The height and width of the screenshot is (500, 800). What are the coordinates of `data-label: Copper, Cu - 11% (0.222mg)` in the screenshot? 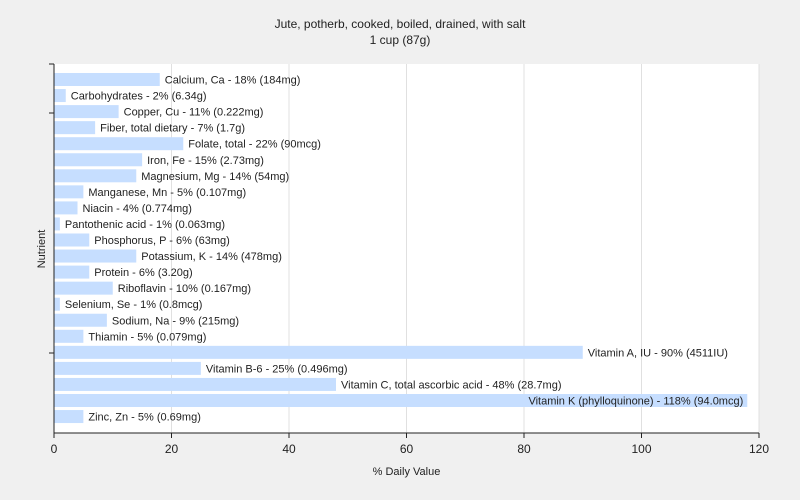 It's located at (194, 113).